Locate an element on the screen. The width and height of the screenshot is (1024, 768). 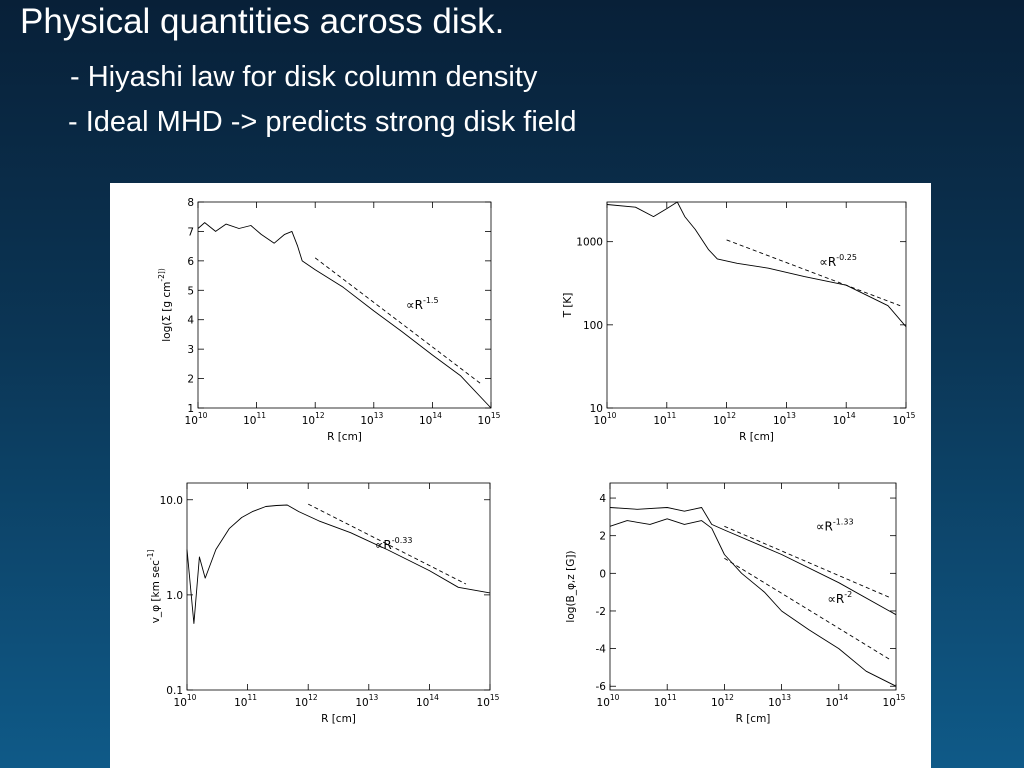
y-tick-label: 0 is located at coordinates (602, 574).